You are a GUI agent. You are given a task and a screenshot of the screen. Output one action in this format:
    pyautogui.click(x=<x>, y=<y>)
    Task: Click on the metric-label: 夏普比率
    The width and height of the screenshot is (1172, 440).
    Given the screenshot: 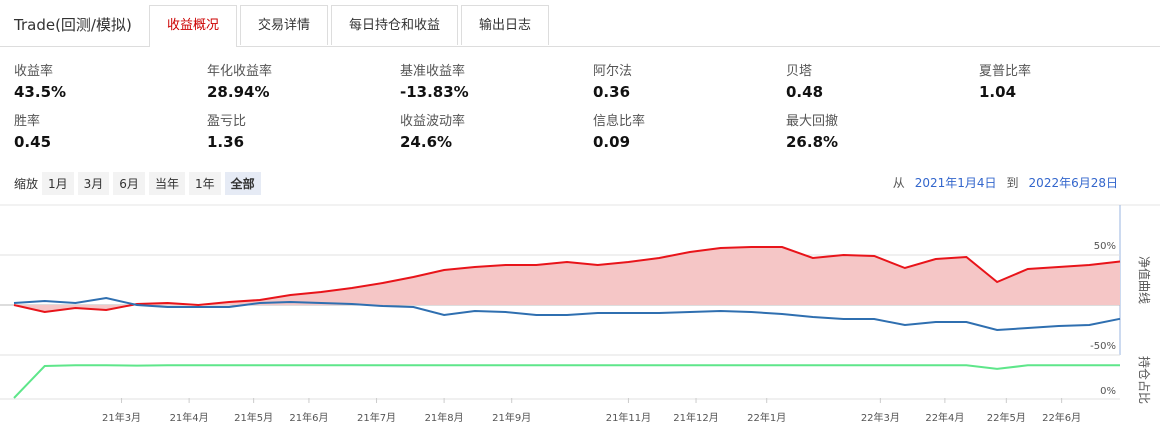 What is the action you would take?
    pyautogui.click(x=1005, y=71)
    